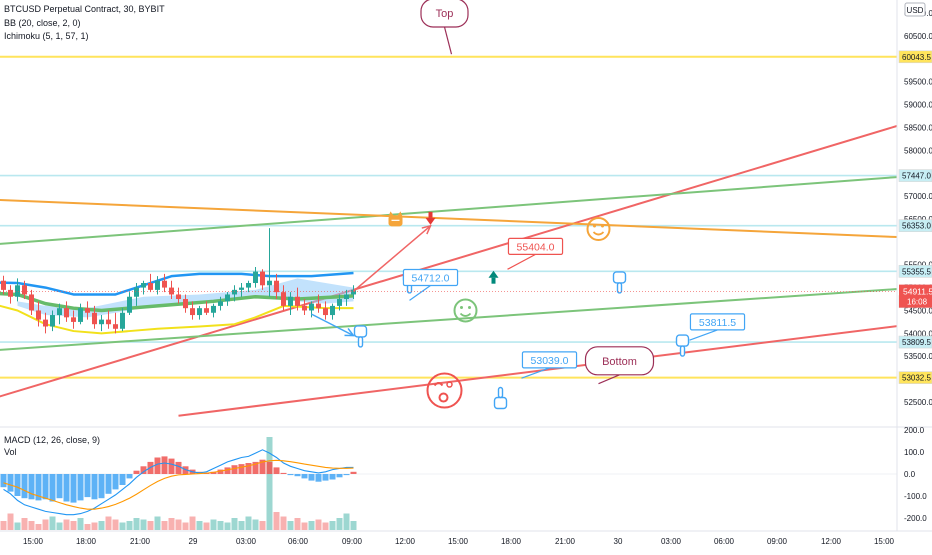 The width and height of the screenshot is (932, 555). I want to click on price-axis-tick-label: 58000.0, so click(918, 150).